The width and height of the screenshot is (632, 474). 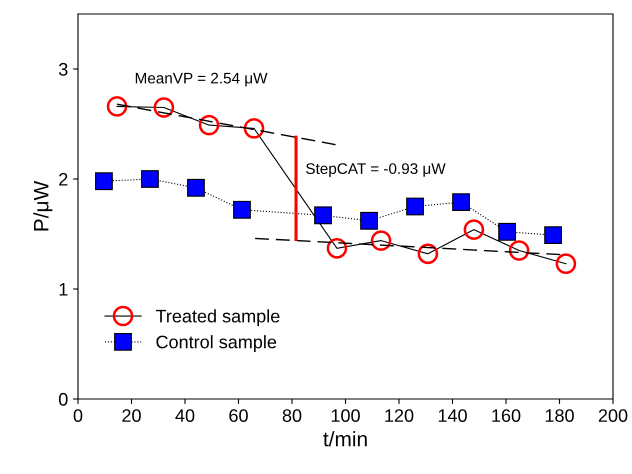 What do you see at coordinates (560, 415) in the screenshot?
I see `x-tick-label: 180` at bounding box center [560, 415].